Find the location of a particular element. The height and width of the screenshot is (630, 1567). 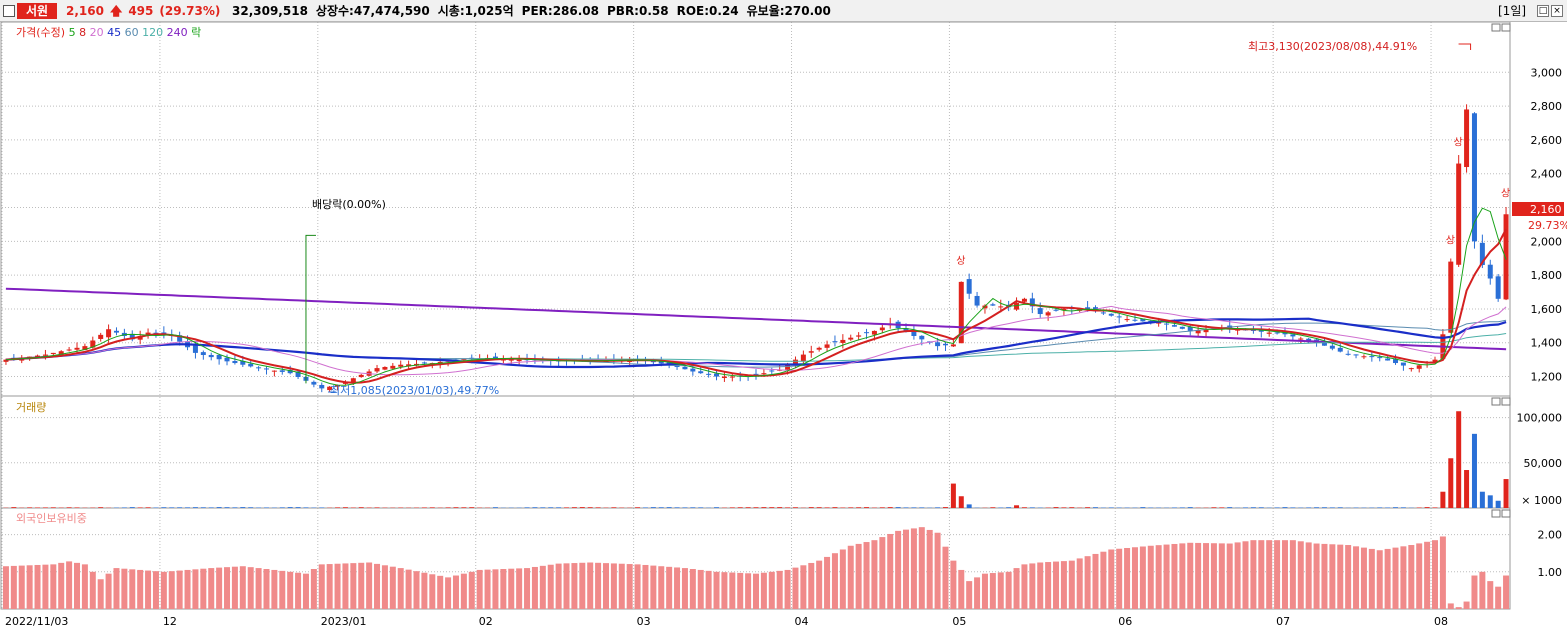

x-tick-label: 05 is located at coordinates (959, 621).